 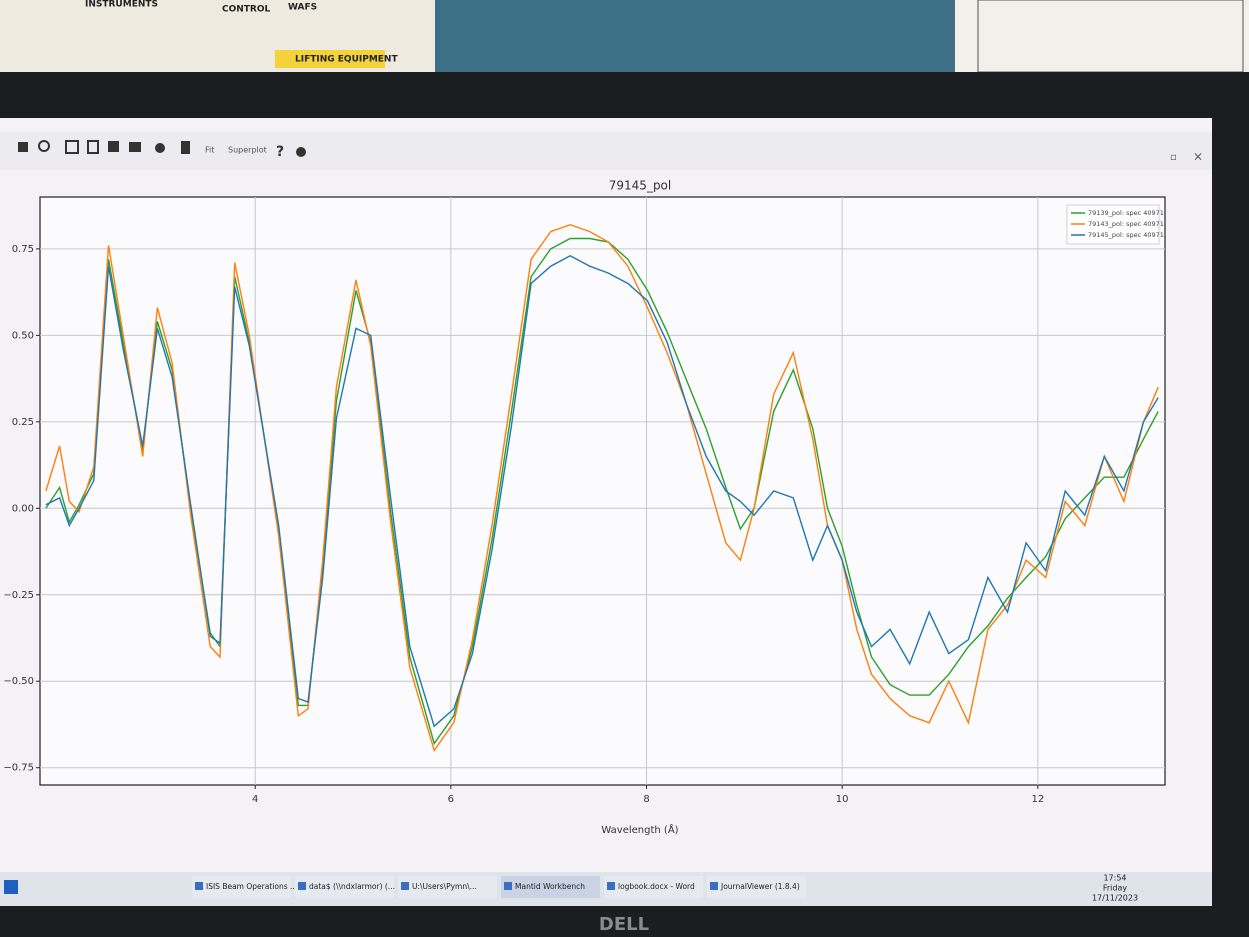 I want to click on legend-label: 79143_pol: spec 40971, so click(x=1126, y=224).